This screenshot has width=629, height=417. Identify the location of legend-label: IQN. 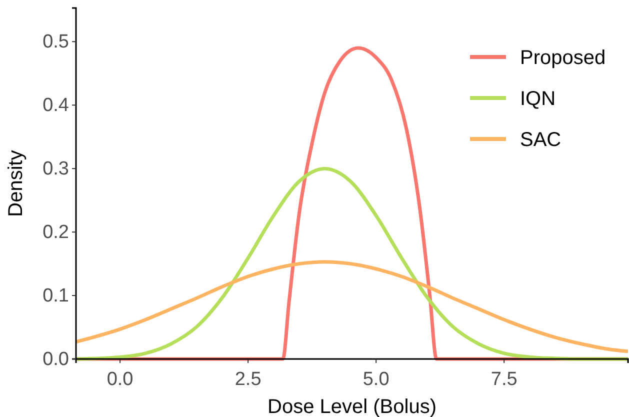
(538, 99).